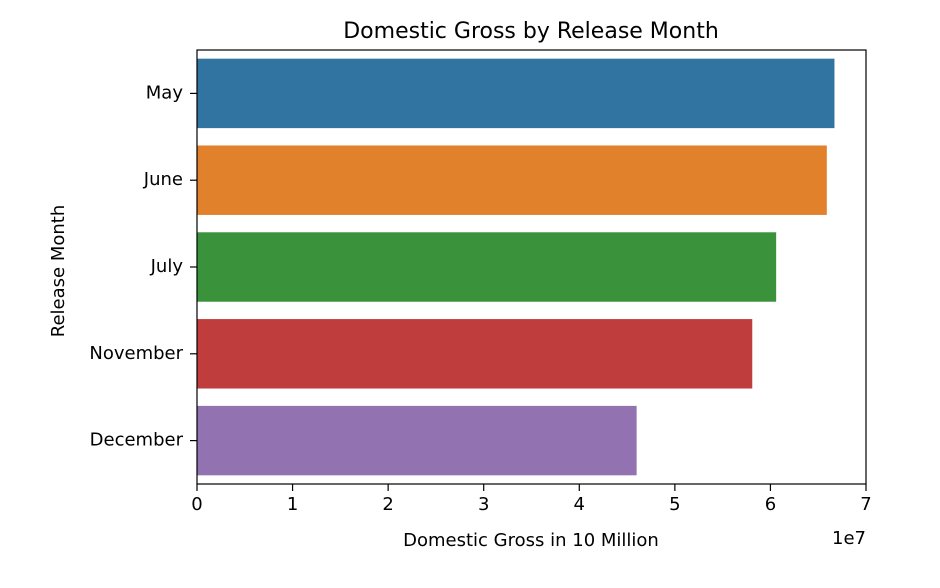  I want to click on y-tick-label: May, so click(165, 92).